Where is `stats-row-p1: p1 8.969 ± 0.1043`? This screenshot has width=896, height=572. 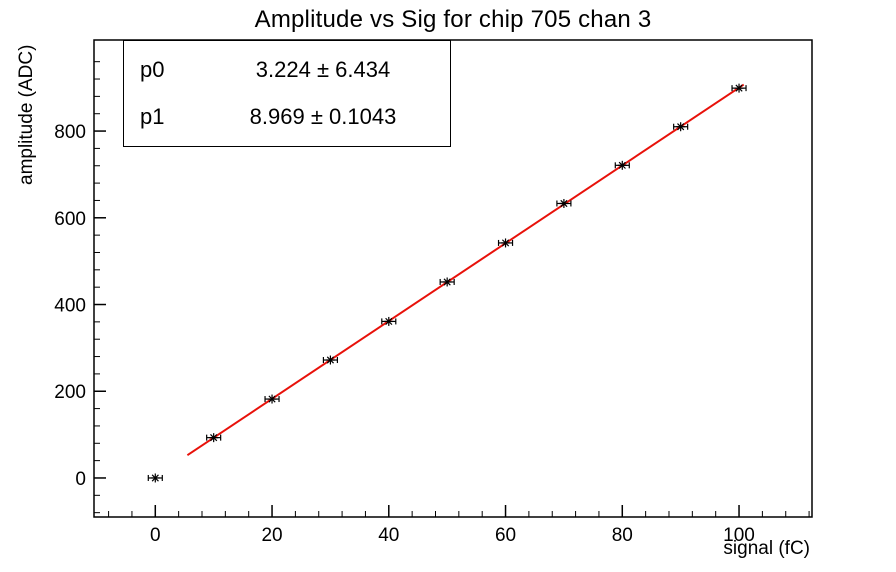 stats-row-p1: p1 8.969 ± 0.1043 is located at coordinates (287, 117).